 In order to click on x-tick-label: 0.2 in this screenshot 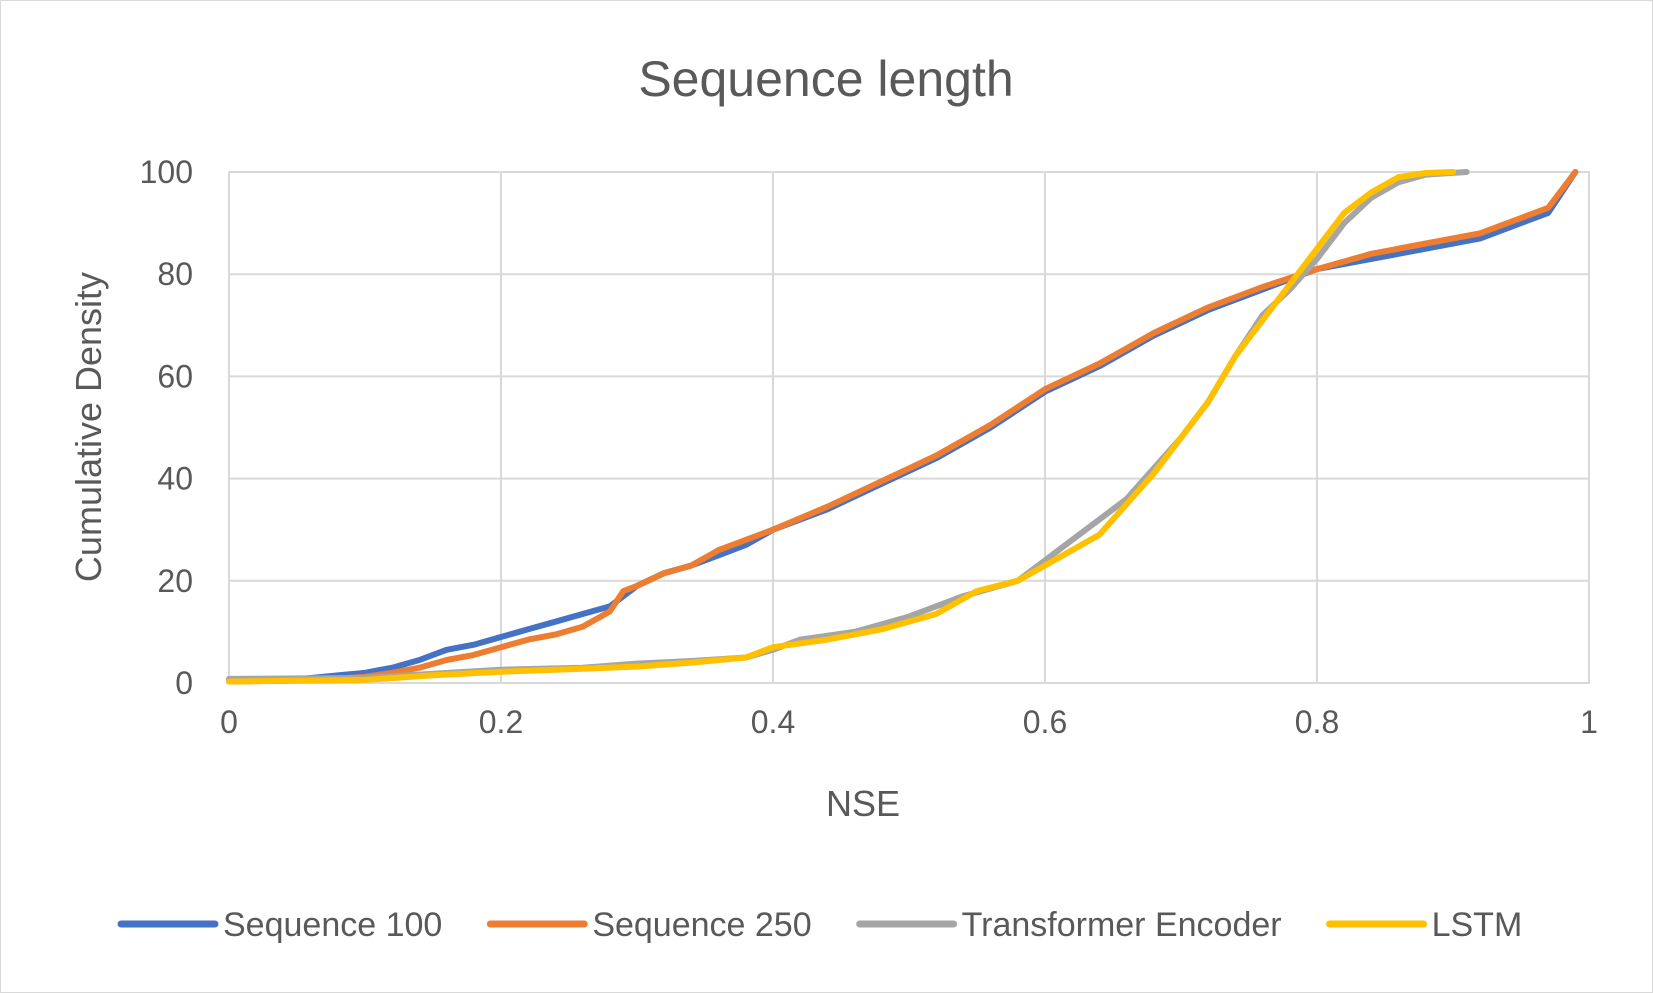, I will do `click(501, 722)`.